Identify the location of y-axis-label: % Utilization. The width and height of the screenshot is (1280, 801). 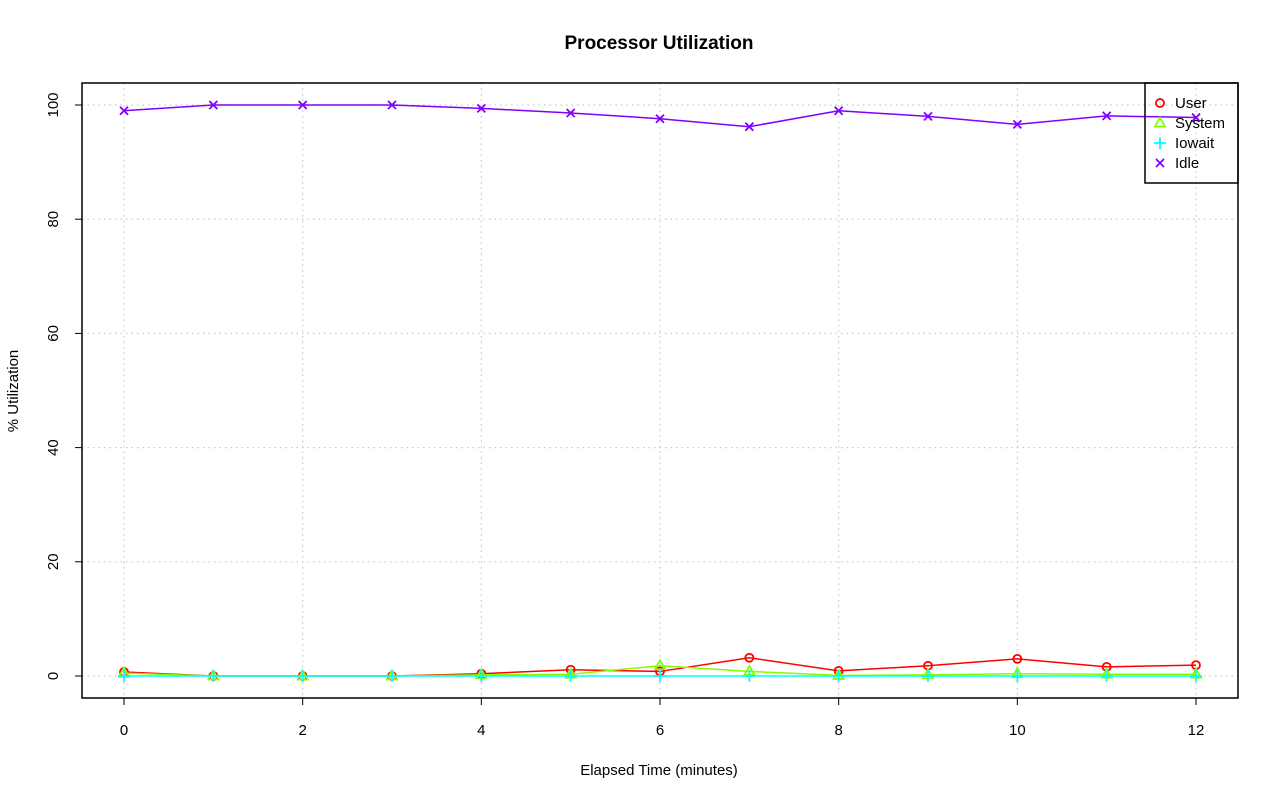
(13, 391).